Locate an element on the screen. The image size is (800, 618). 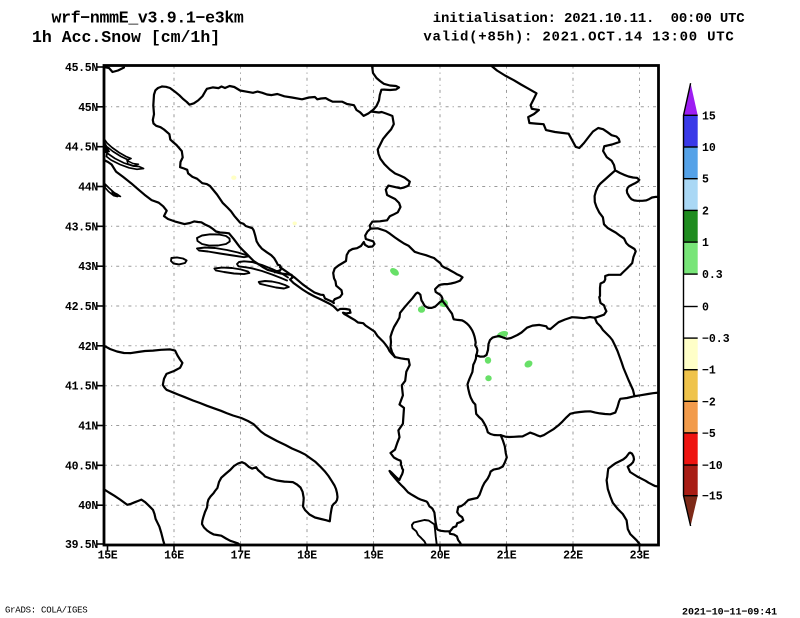
svg-text: 15E is located at coordinates (108, 556).